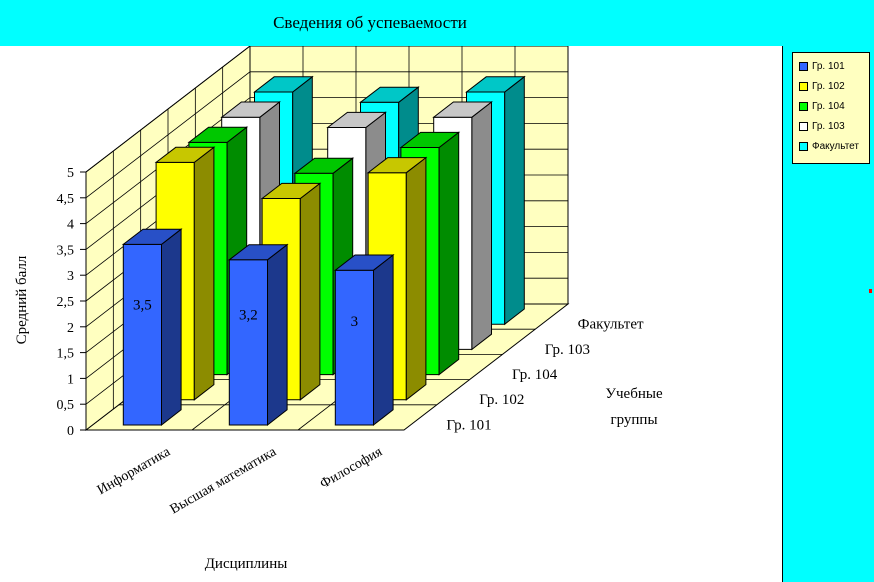 This screenshot has height=582, width=874. I want to click on x-tick-label: Высшая математика, so click(224, 480).